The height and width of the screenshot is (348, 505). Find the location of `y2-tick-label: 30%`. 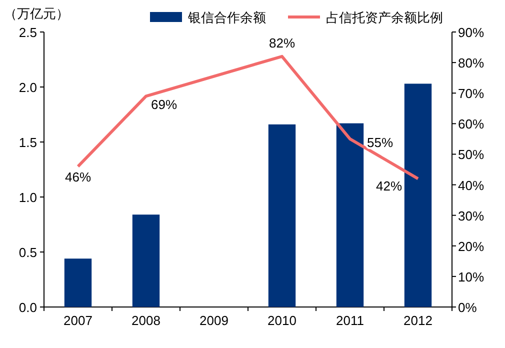

y2-tick-label: 30% is located at coordinates (471, 216).